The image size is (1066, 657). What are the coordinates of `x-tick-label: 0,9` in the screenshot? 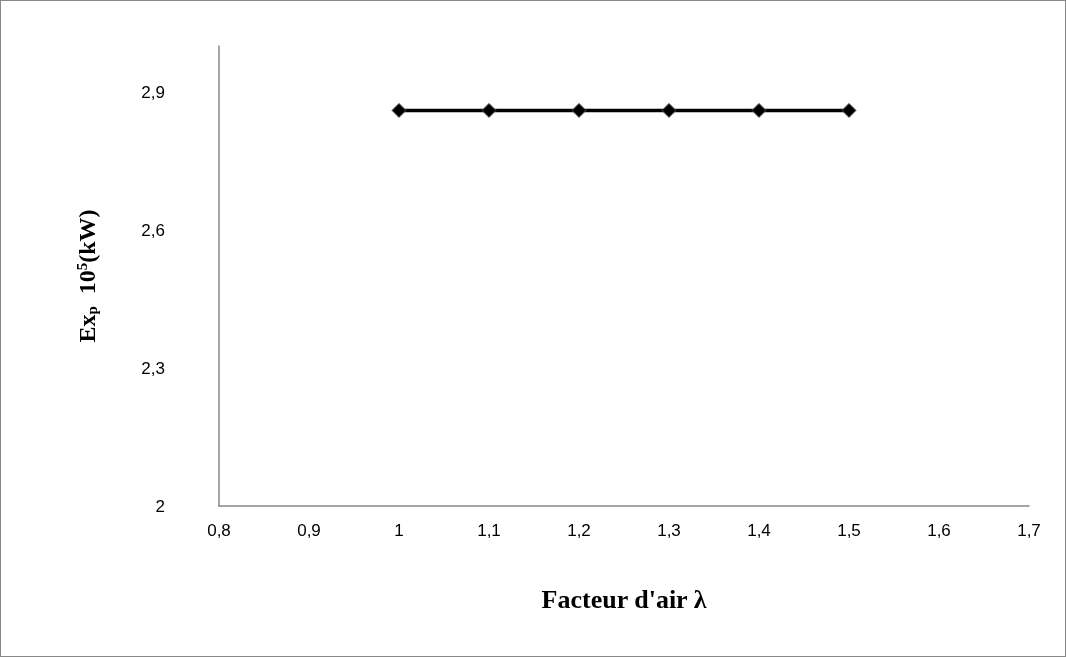 It's located at (309, 530).